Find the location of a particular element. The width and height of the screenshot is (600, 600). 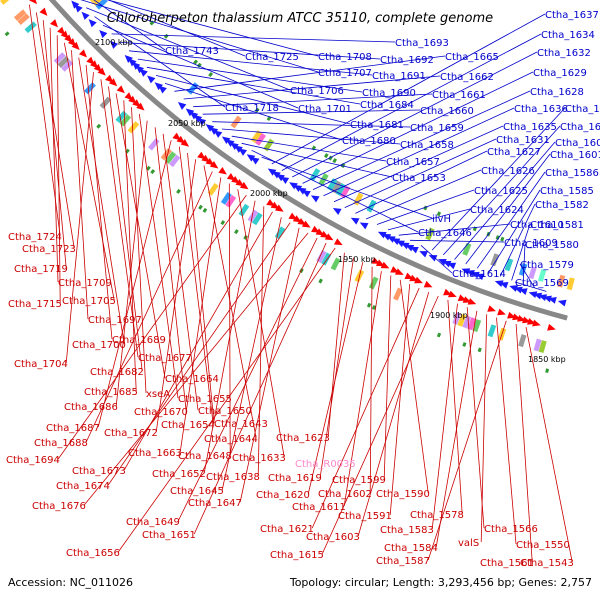

reverse-gene-label: Ctha_1643 is located at coordinates (241, 424).